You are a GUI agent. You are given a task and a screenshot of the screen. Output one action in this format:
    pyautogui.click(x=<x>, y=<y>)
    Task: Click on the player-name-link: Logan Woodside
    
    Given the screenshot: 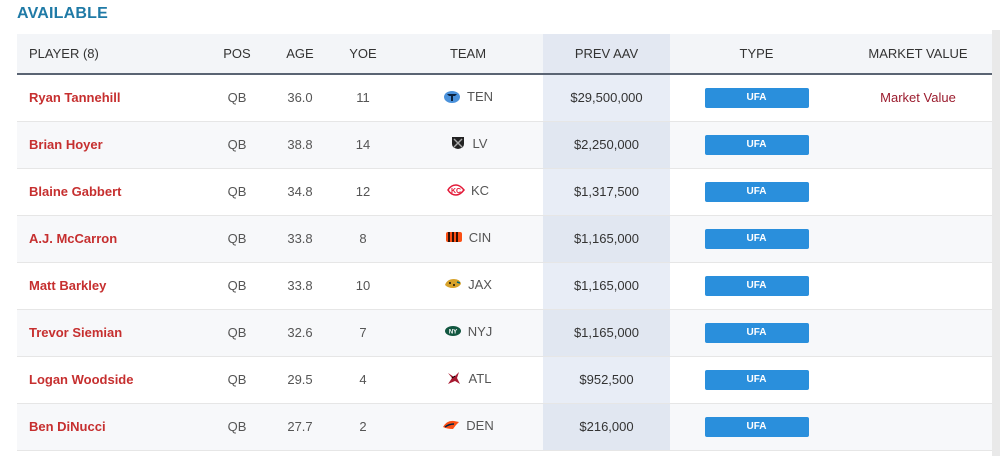 What is the action you would take?
    pyautogui.click(x=81, y=379)
    